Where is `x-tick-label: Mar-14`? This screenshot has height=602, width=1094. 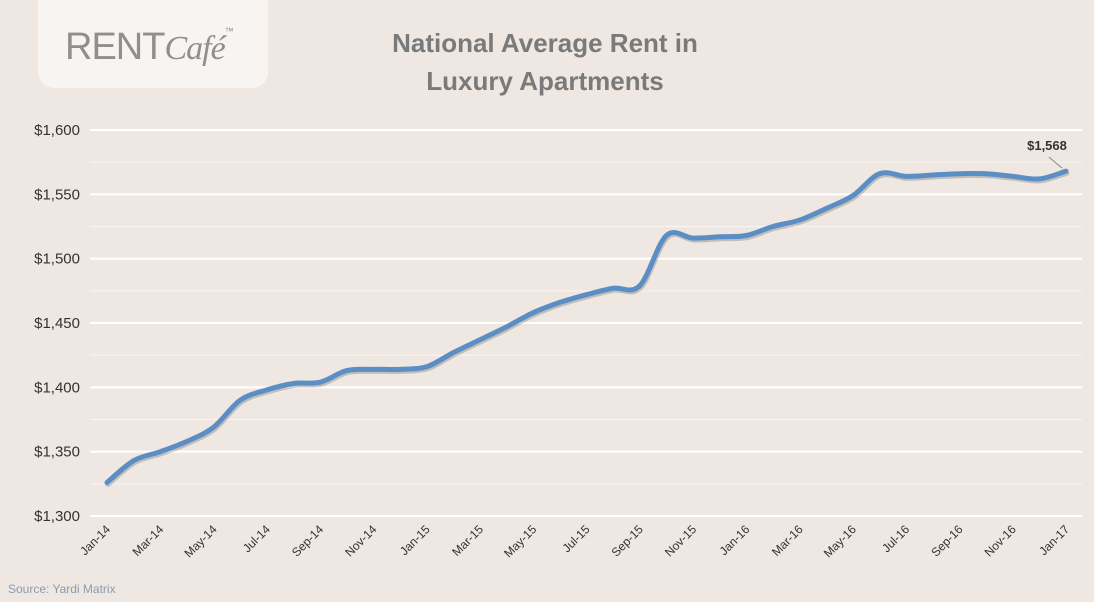 x-tick-label: Mar-14 is located at coordinates (148, 540).